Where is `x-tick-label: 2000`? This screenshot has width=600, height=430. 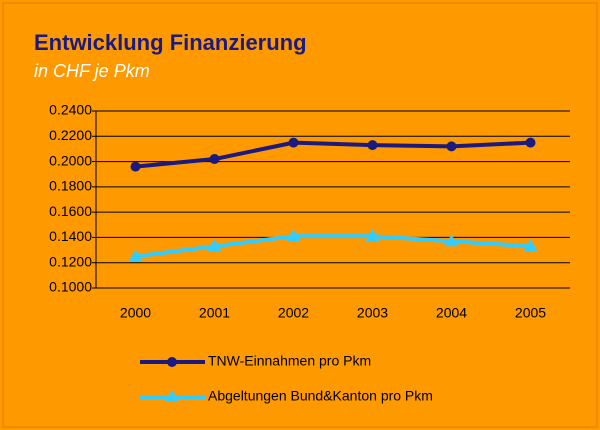 x-tick-label: 2000 is located at coordinates (135, 313).